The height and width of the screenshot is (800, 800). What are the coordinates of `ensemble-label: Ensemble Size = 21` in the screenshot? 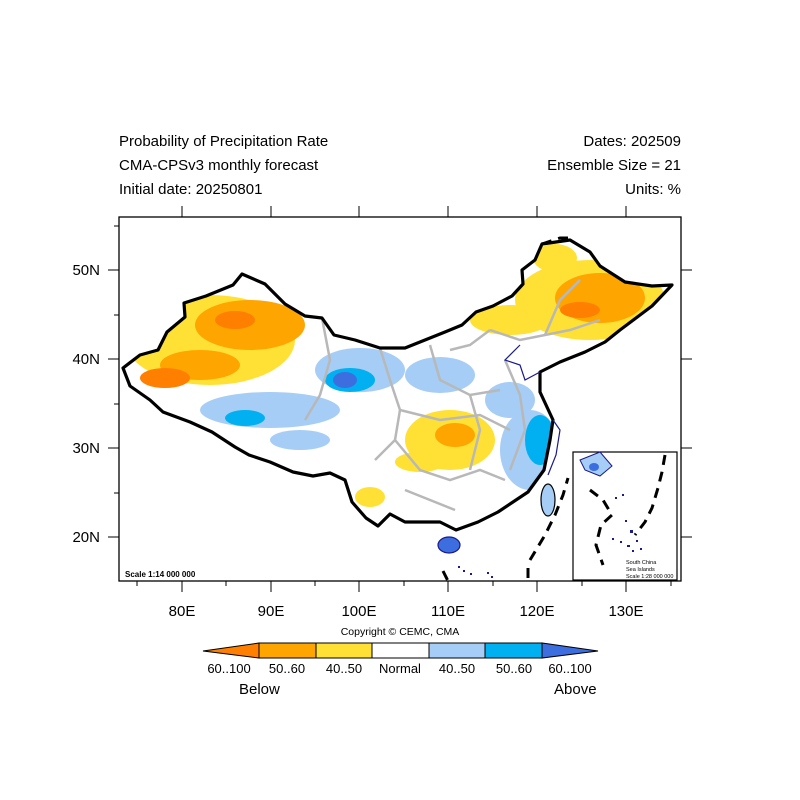 It's located at (614, 165).